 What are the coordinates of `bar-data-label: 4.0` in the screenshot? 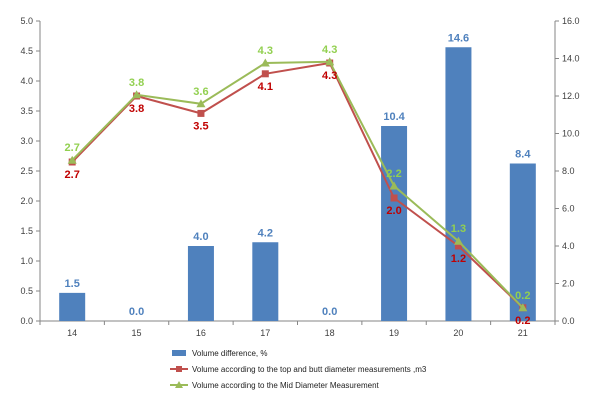 It's located at (200, 237).